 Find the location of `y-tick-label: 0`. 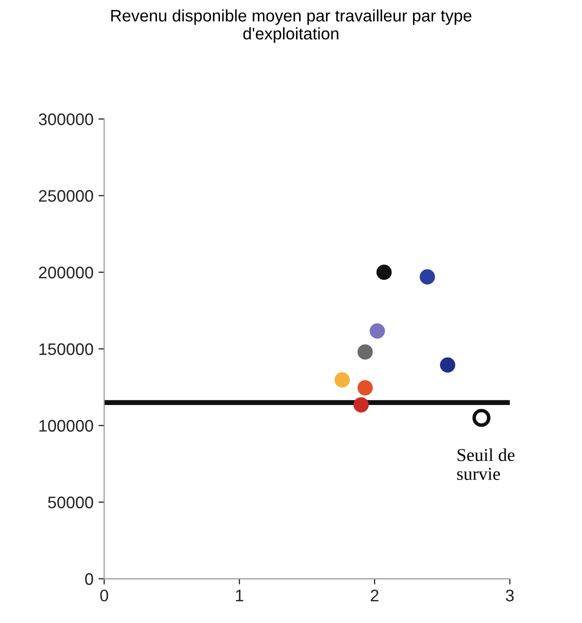

y-tick-label: 0 is located at coordinates (89, 579).